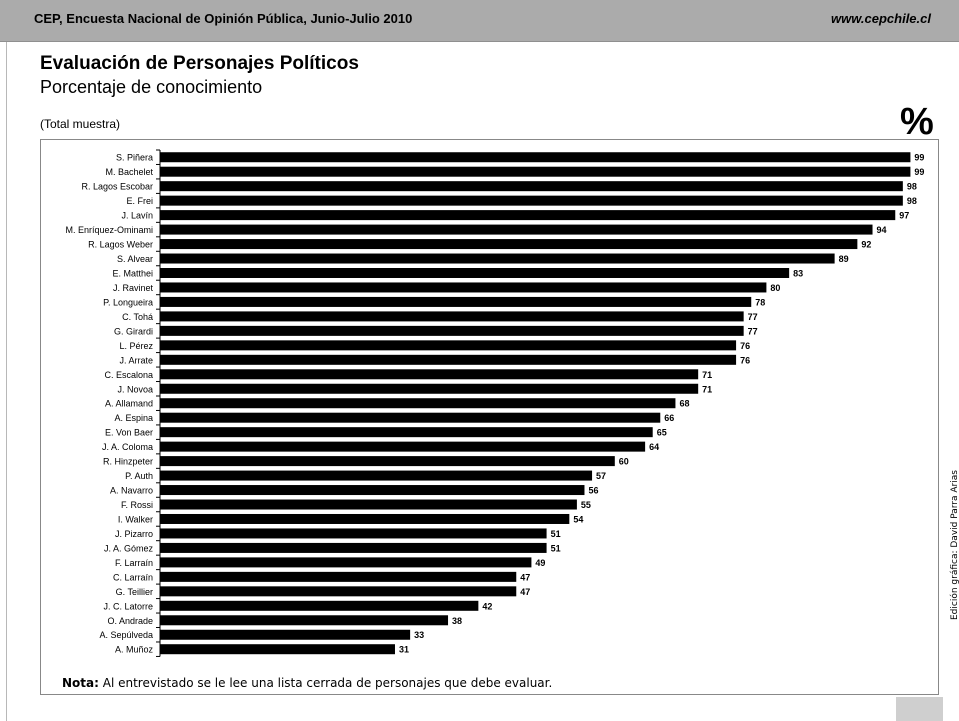 Image resolution: width=959 pixels, height=721 pixels. Describe the element at coordinates (109, 230) in the screenshot. I see `category-label: M. Enríquez-Ominami` at that location.